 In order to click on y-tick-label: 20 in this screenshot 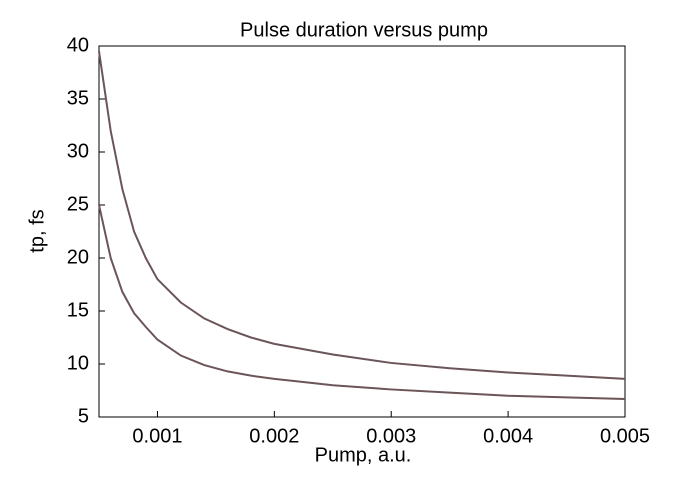, I will do `click(78, 257)`.